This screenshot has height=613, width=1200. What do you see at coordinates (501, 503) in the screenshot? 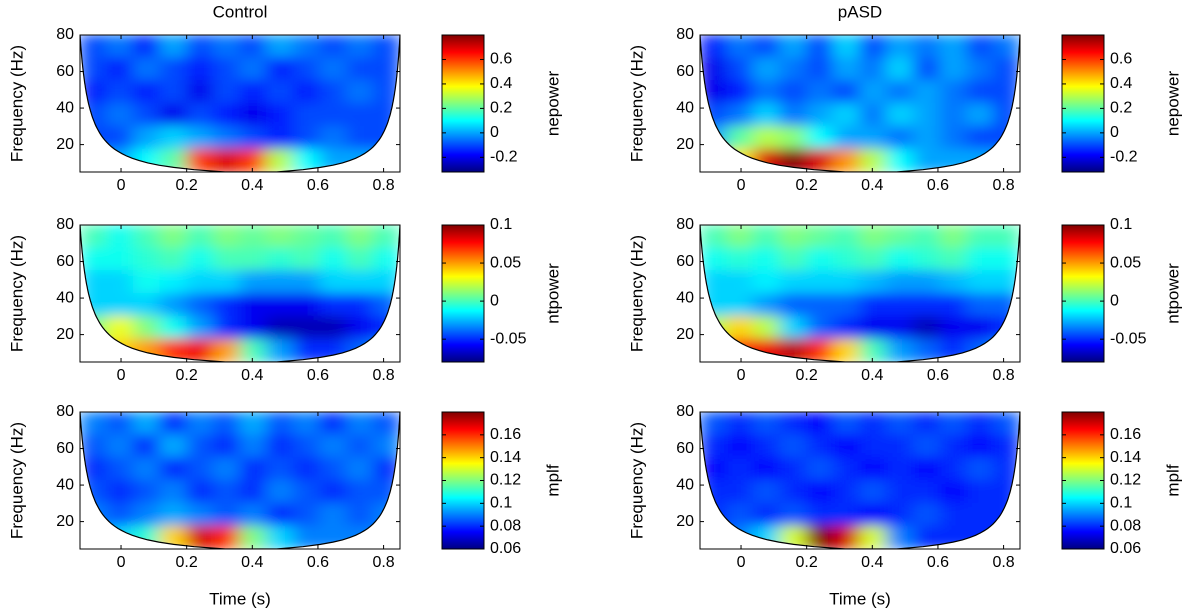
I see `colorbar-tick-label: 0.1` at bounding box center [501, 503].